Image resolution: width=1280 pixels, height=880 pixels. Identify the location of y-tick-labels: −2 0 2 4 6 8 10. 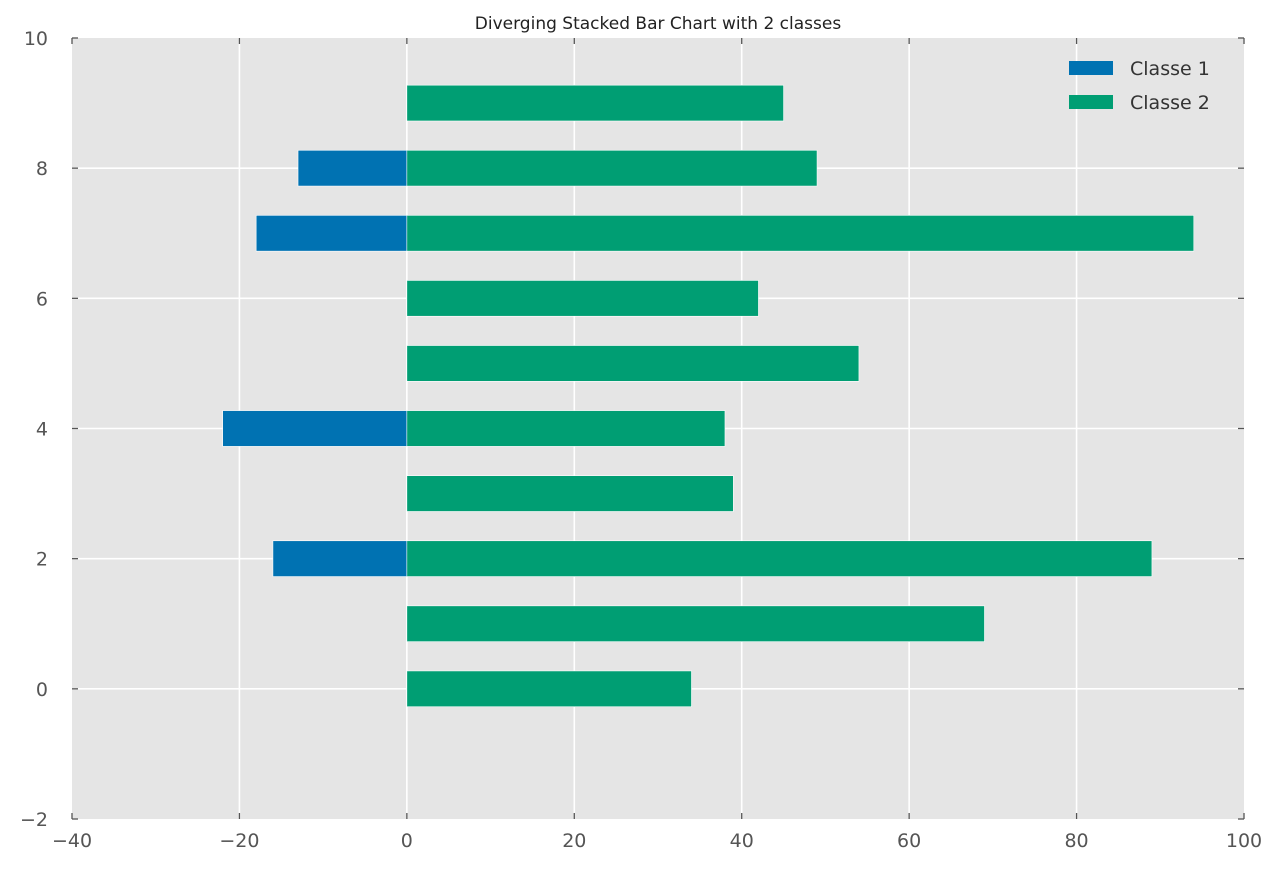
(34, 429).